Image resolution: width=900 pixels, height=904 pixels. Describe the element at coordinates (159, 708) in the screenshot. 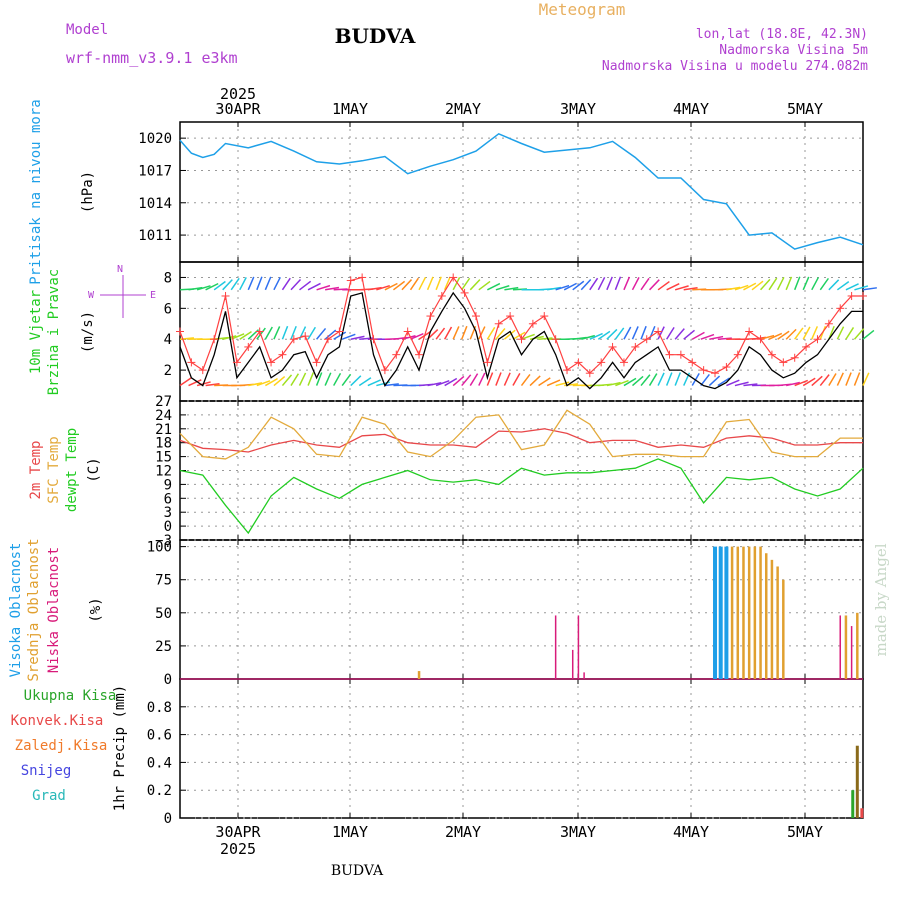

I see `y-tick-label: 0.8` at that location.